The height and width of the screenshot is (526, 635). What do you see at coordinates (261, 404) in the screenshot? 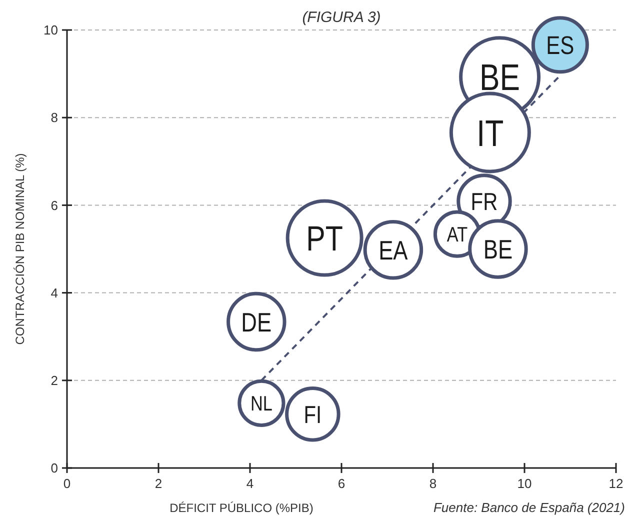
I see `series-label: NL` at bounding box center [261, 404].